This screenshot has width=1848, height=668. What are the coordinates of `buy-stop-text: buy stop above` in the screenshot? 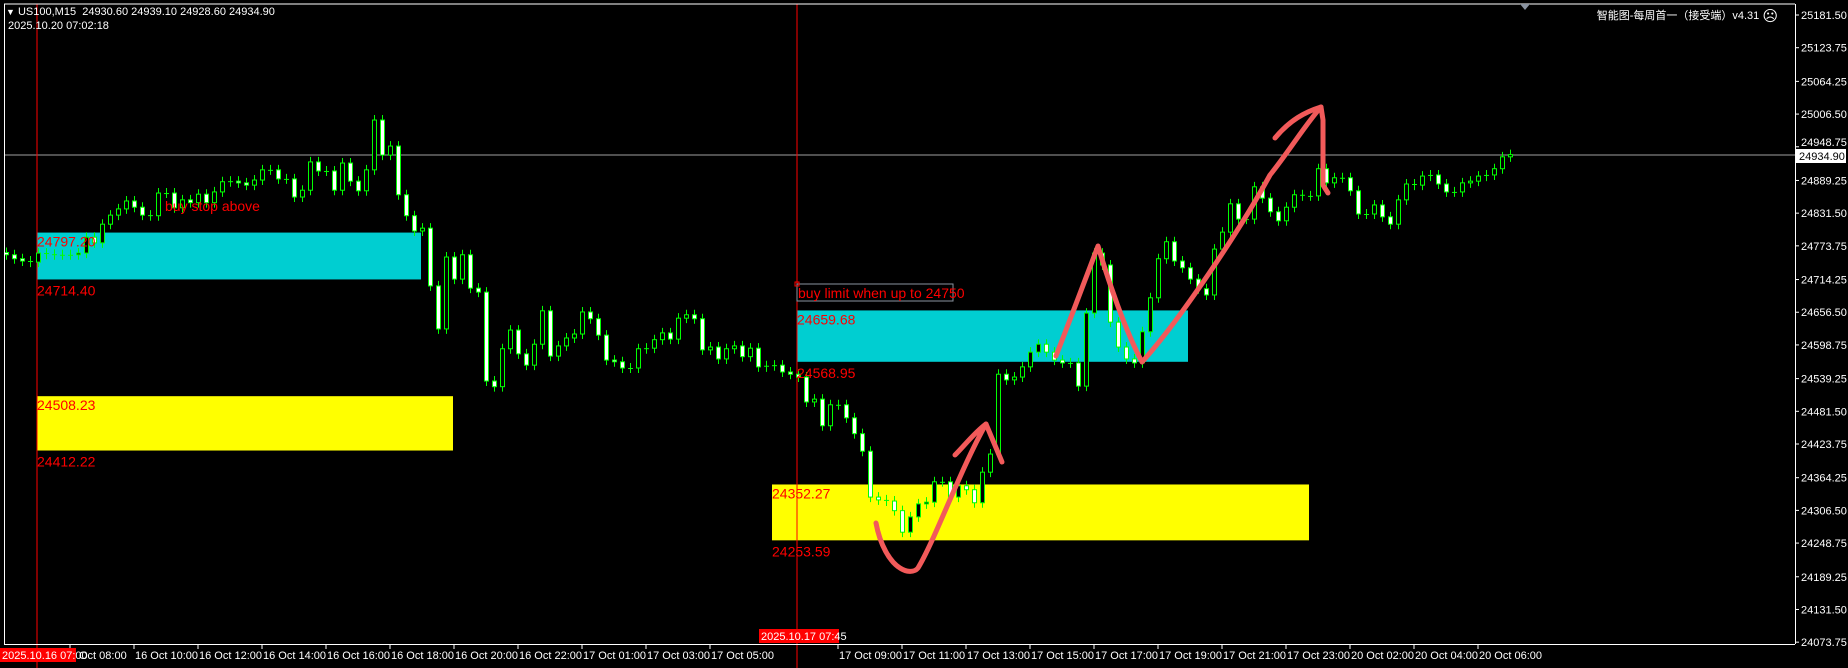 It's located at (212, 206).